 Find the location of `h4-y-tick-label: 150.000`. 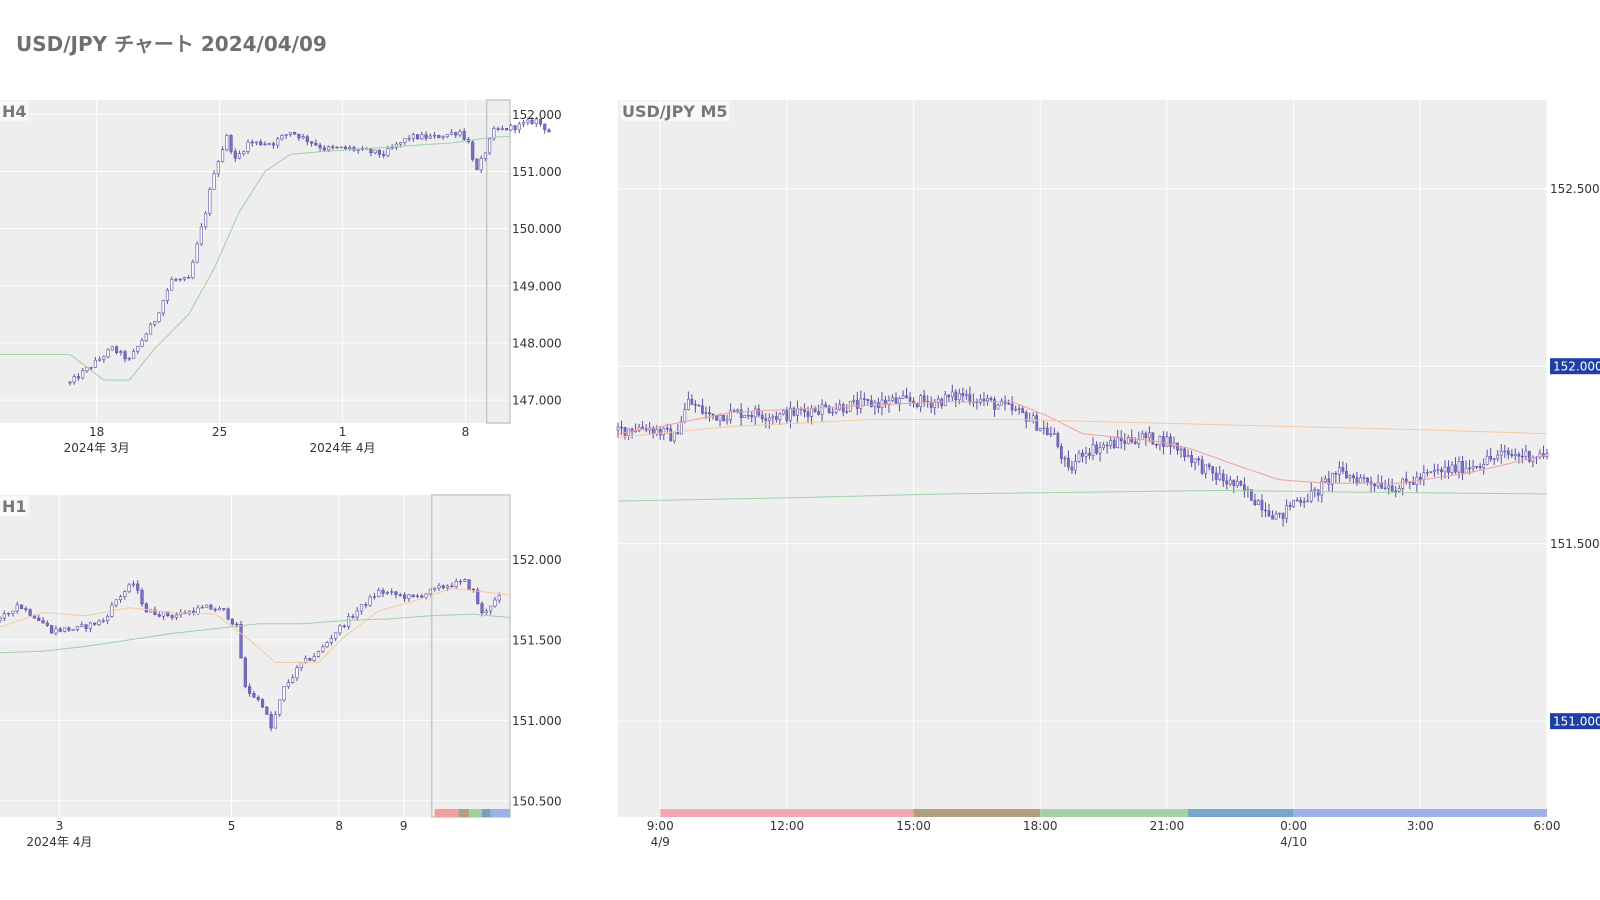

h4-y-tick-label: 150.000 is located at coordinates (537, 229).